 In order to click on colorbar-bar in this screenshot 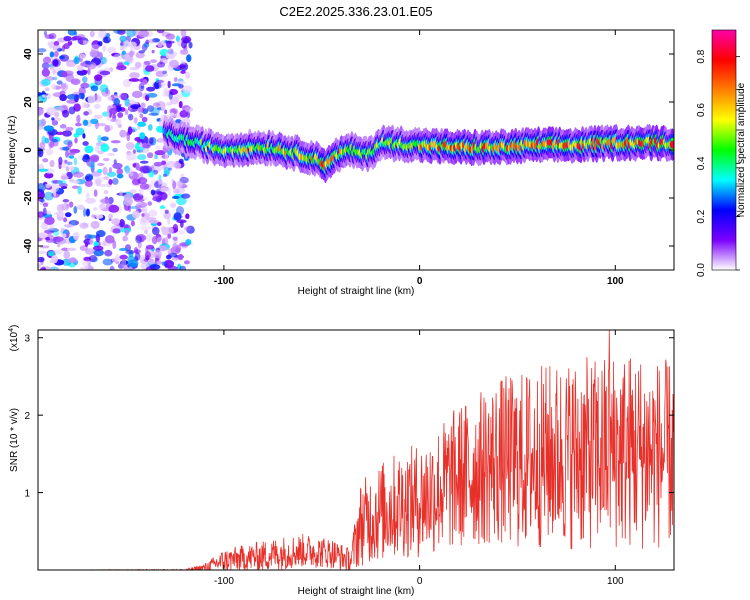, I will do `click(724, 150)`.